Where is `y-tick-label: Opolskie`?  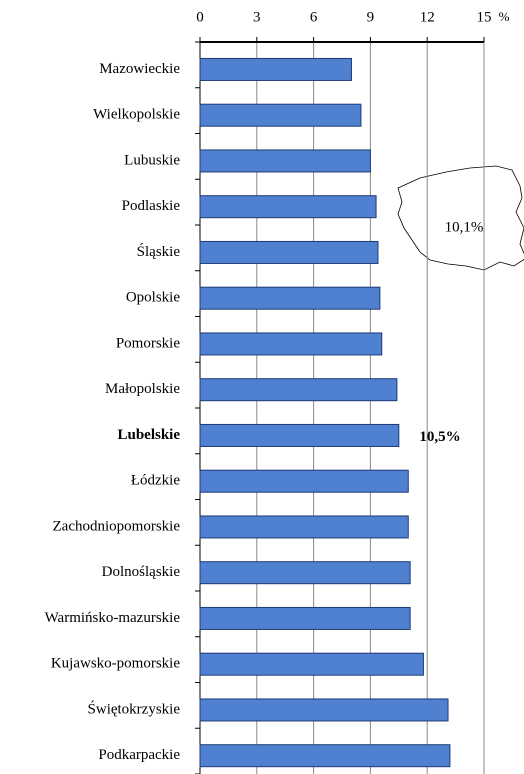 y-tick-label: Opolskie is located at coordinates (153, 298).